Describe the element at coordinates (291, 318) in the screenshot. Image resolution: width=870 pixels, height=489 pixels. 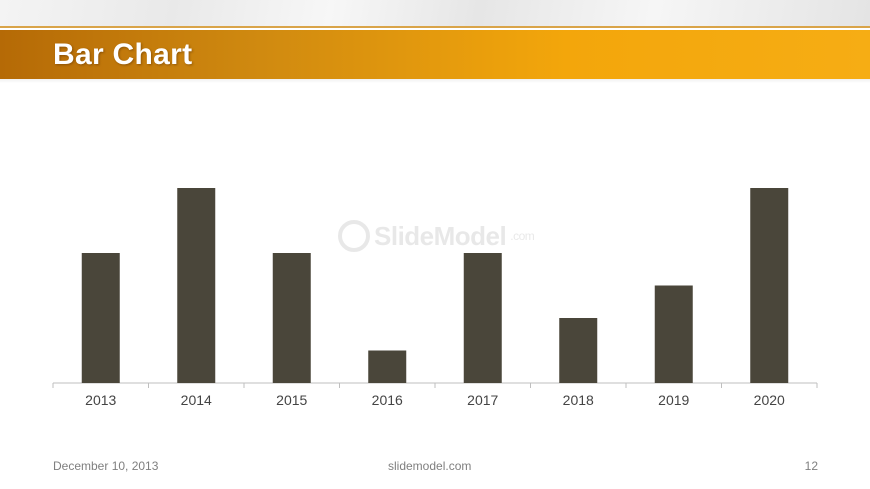
I see `bar-2015` at that location.